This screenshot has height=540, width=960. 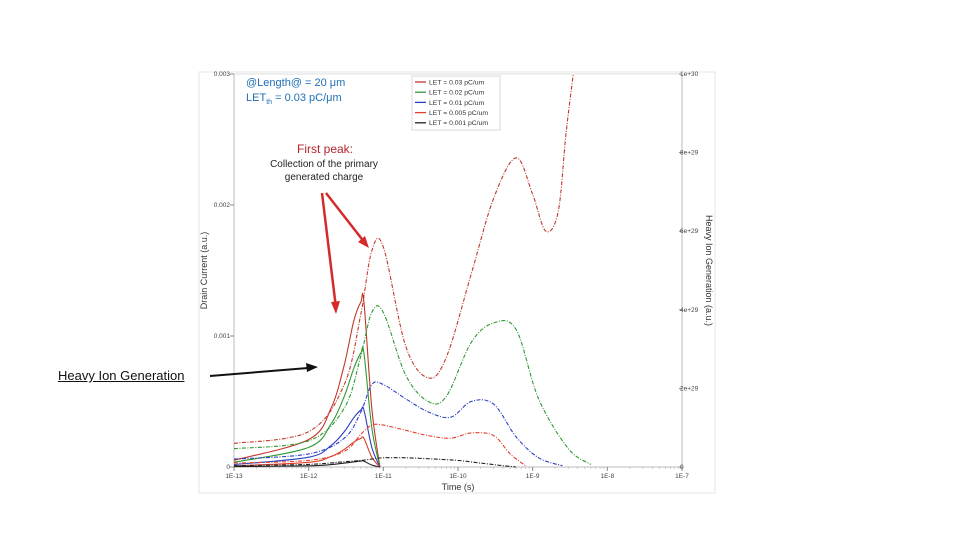 I want to click on arrowhead-generation, so click(x=312, y=367).